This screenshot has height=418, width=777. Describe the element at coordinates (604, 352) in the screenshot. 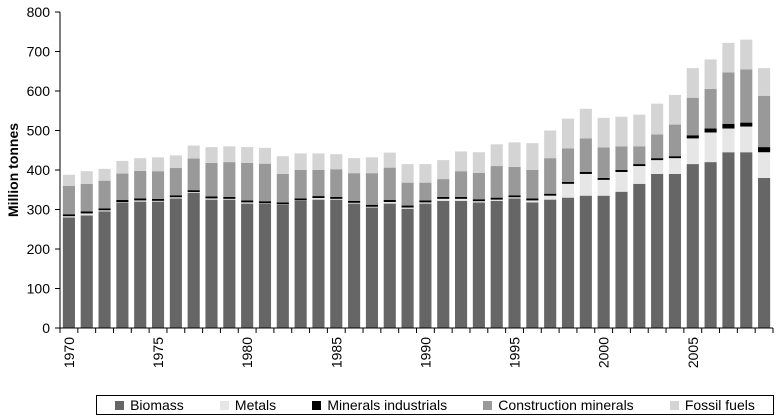

I see `x-tick-label: 2000` at that location.